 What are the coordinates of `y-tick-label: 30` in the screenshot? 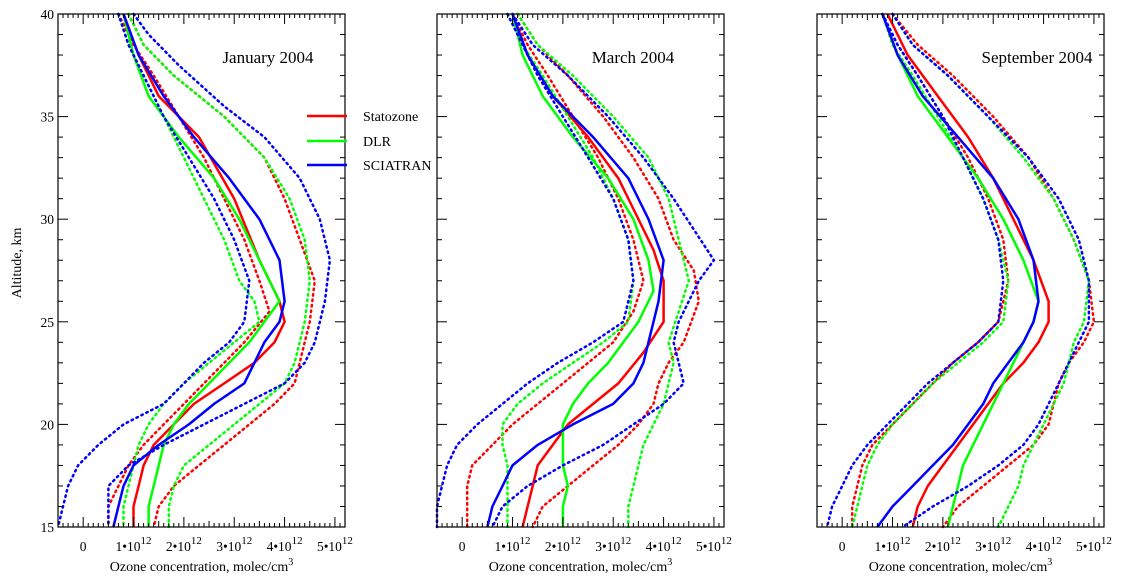 It's located at (48, 219).